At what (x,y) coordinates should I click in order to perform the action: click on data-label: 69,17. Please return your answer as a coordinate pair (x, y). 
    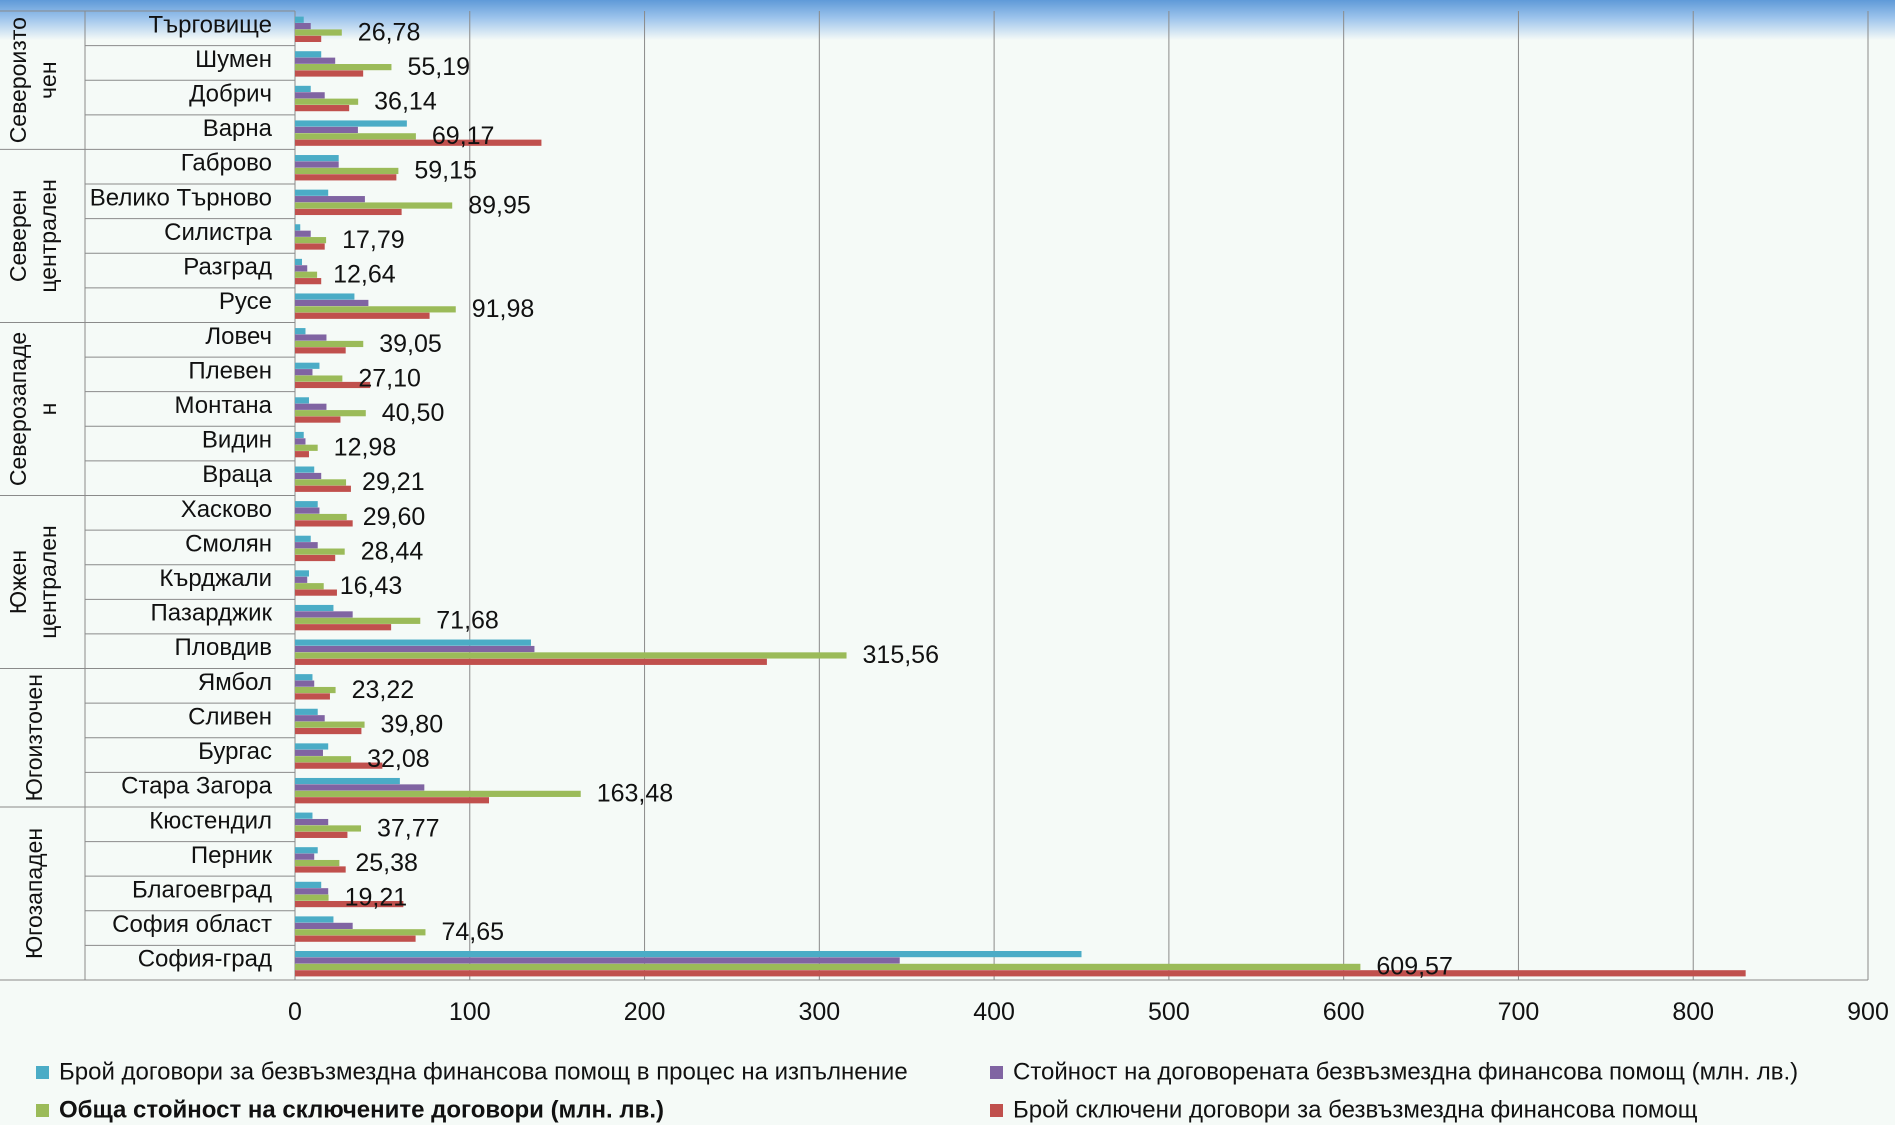
    Looking at the image, I should click on (463, 136).